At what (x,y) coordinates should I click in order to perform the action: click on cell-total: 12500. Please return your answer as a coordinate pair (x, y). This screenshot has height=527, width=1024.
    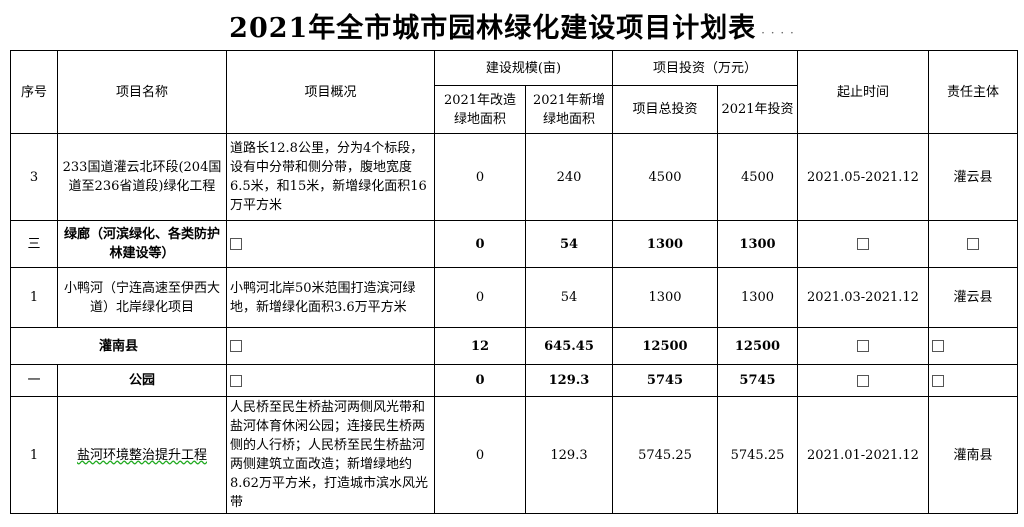
    Looking at the image, I should click on (665, 346).